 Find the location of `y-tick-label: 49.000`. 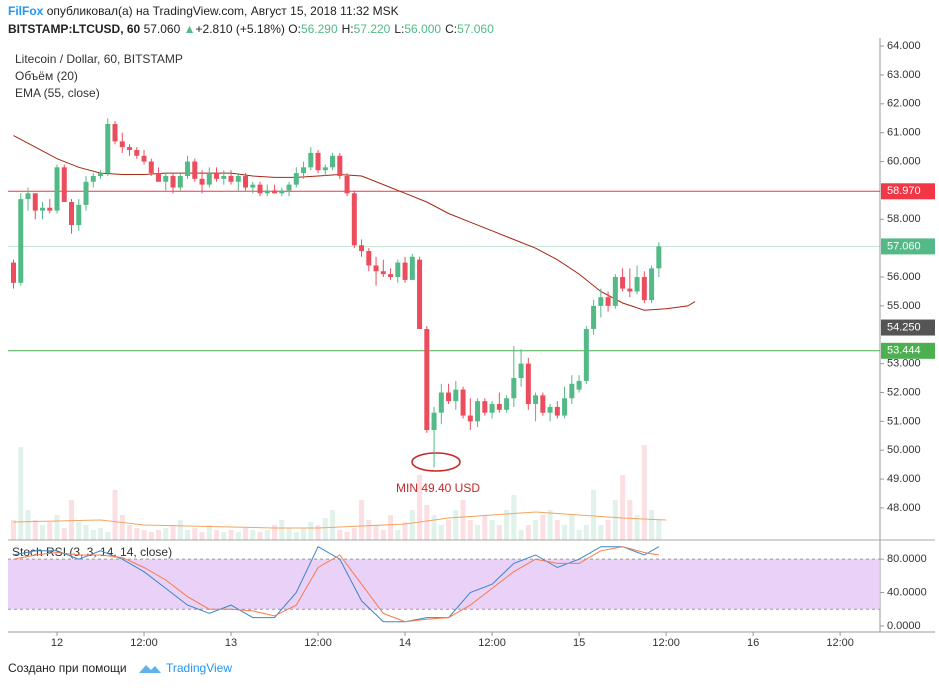

y-tick-label: 49.000 is located at coordinates (904, 479).